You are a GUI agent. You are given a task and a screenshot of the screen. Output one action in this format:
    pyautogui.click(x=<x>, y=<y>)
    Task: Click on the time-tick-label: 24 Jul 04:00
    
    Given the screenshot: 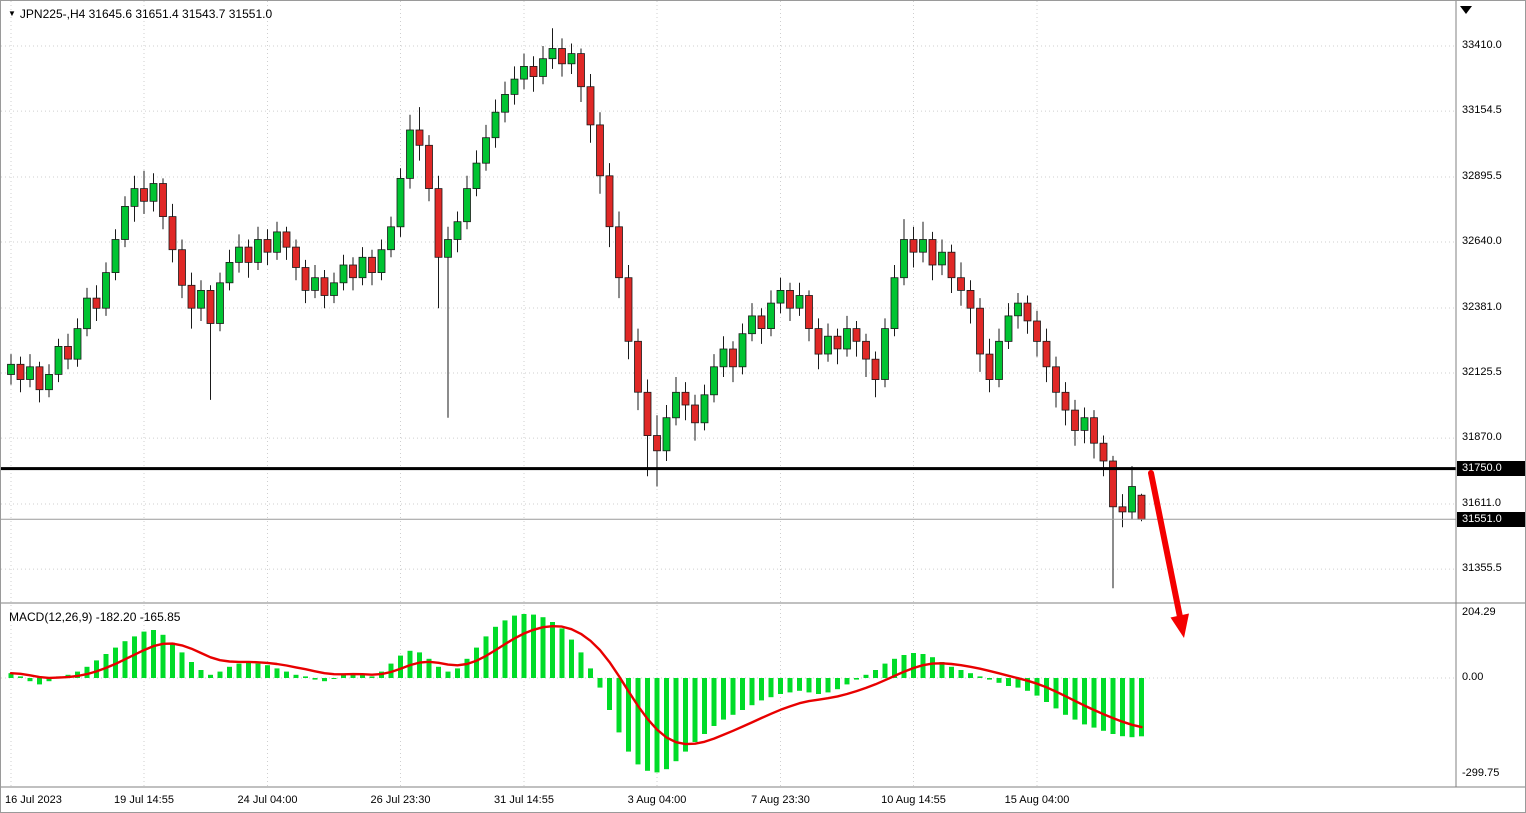 What is the action you would take?
    pyautogui.click(x=267, y=800)
    